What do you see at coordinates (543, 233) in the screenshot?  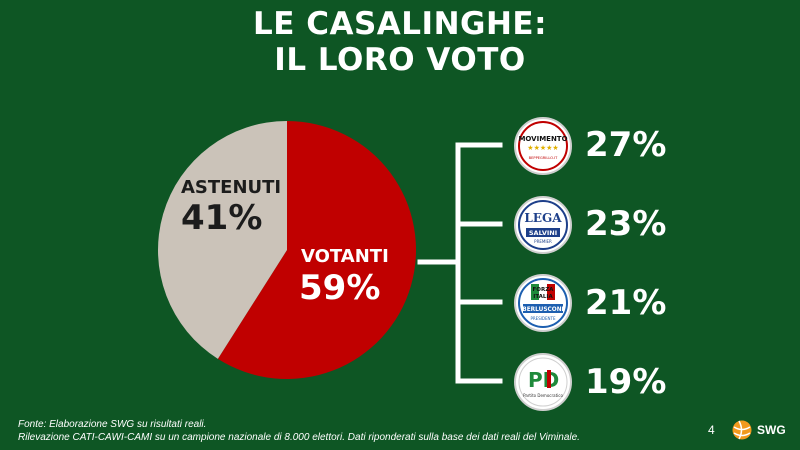 I see `lega-logo-salvini: SALVINI` at bounding box center [543, 233].